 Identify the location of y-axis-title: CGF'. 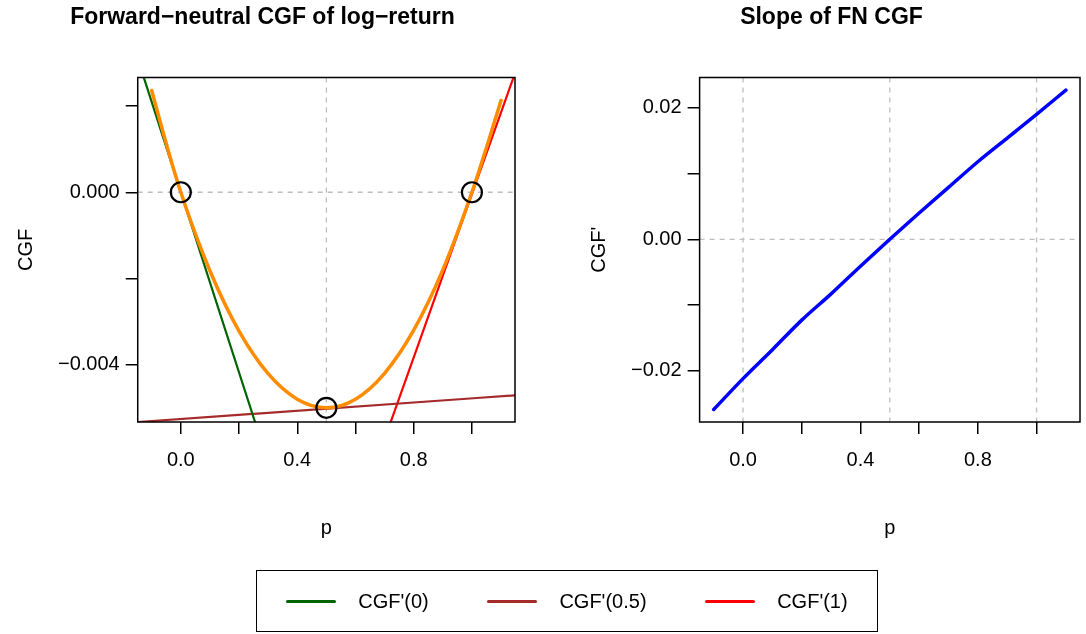
(597, 249).